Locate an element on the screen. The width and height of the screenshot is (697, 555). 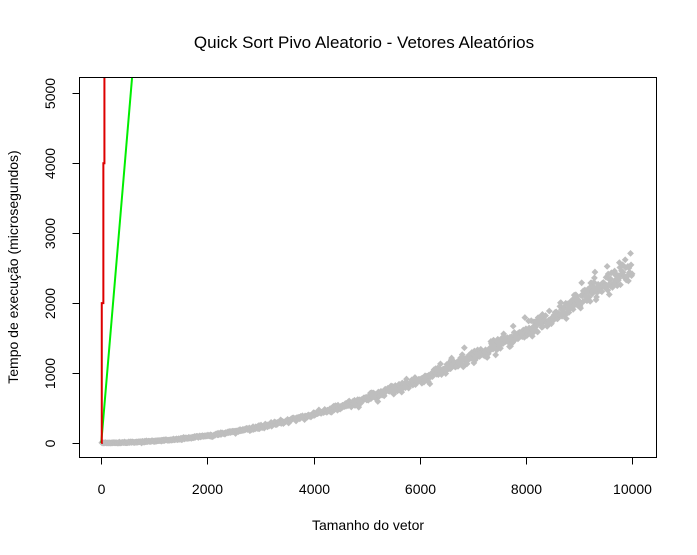
y-axis: 0 1000 2000 3000 4000 5000 is located at coordinates (61, 262).